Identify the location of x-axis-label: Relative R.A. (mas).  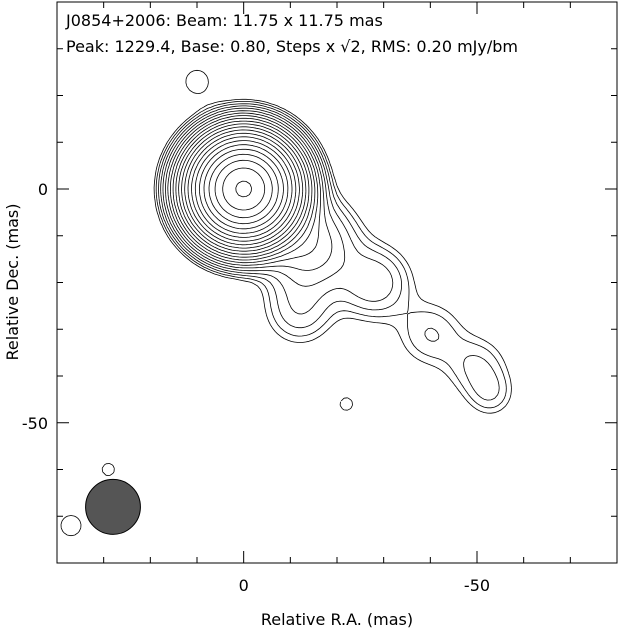
(337, 619).